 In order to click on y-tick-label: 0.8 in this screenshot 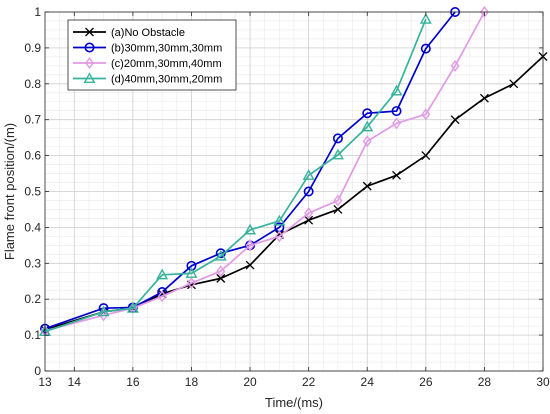, I will do `click(32, 84)`.